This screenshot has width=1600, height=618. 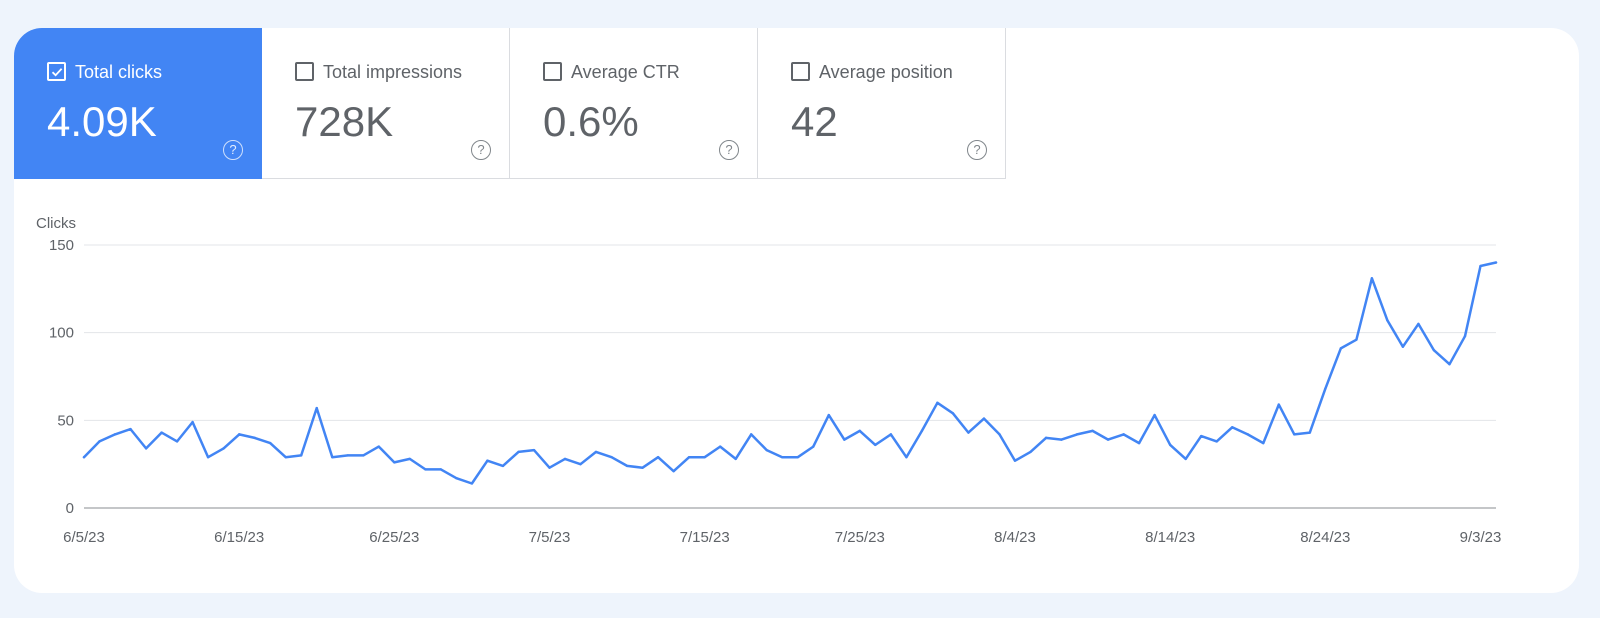 I want to click on x-tick-label: 7/25/23, so click(x=860, y=537).